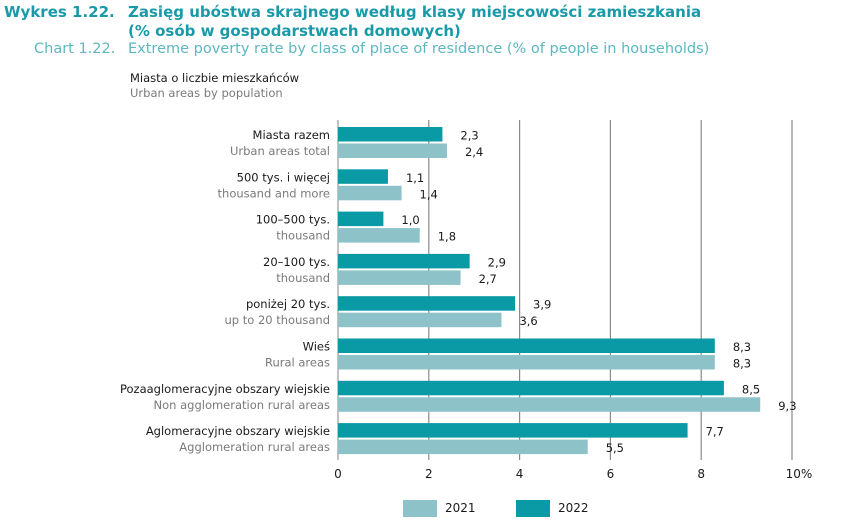 The height and width of the screenshot is (528, 842). What do you see at coordinates (787, 406) in the screenshot?
I see `data-label-2021: 9,3` at bounding box center [787, 406].